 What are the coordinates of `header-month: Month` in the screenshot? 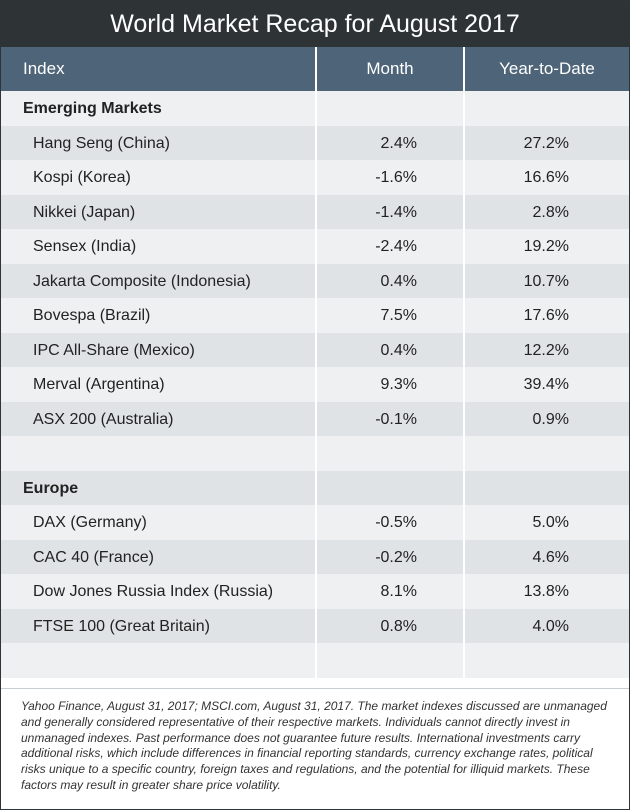 It's located at (390, 68).